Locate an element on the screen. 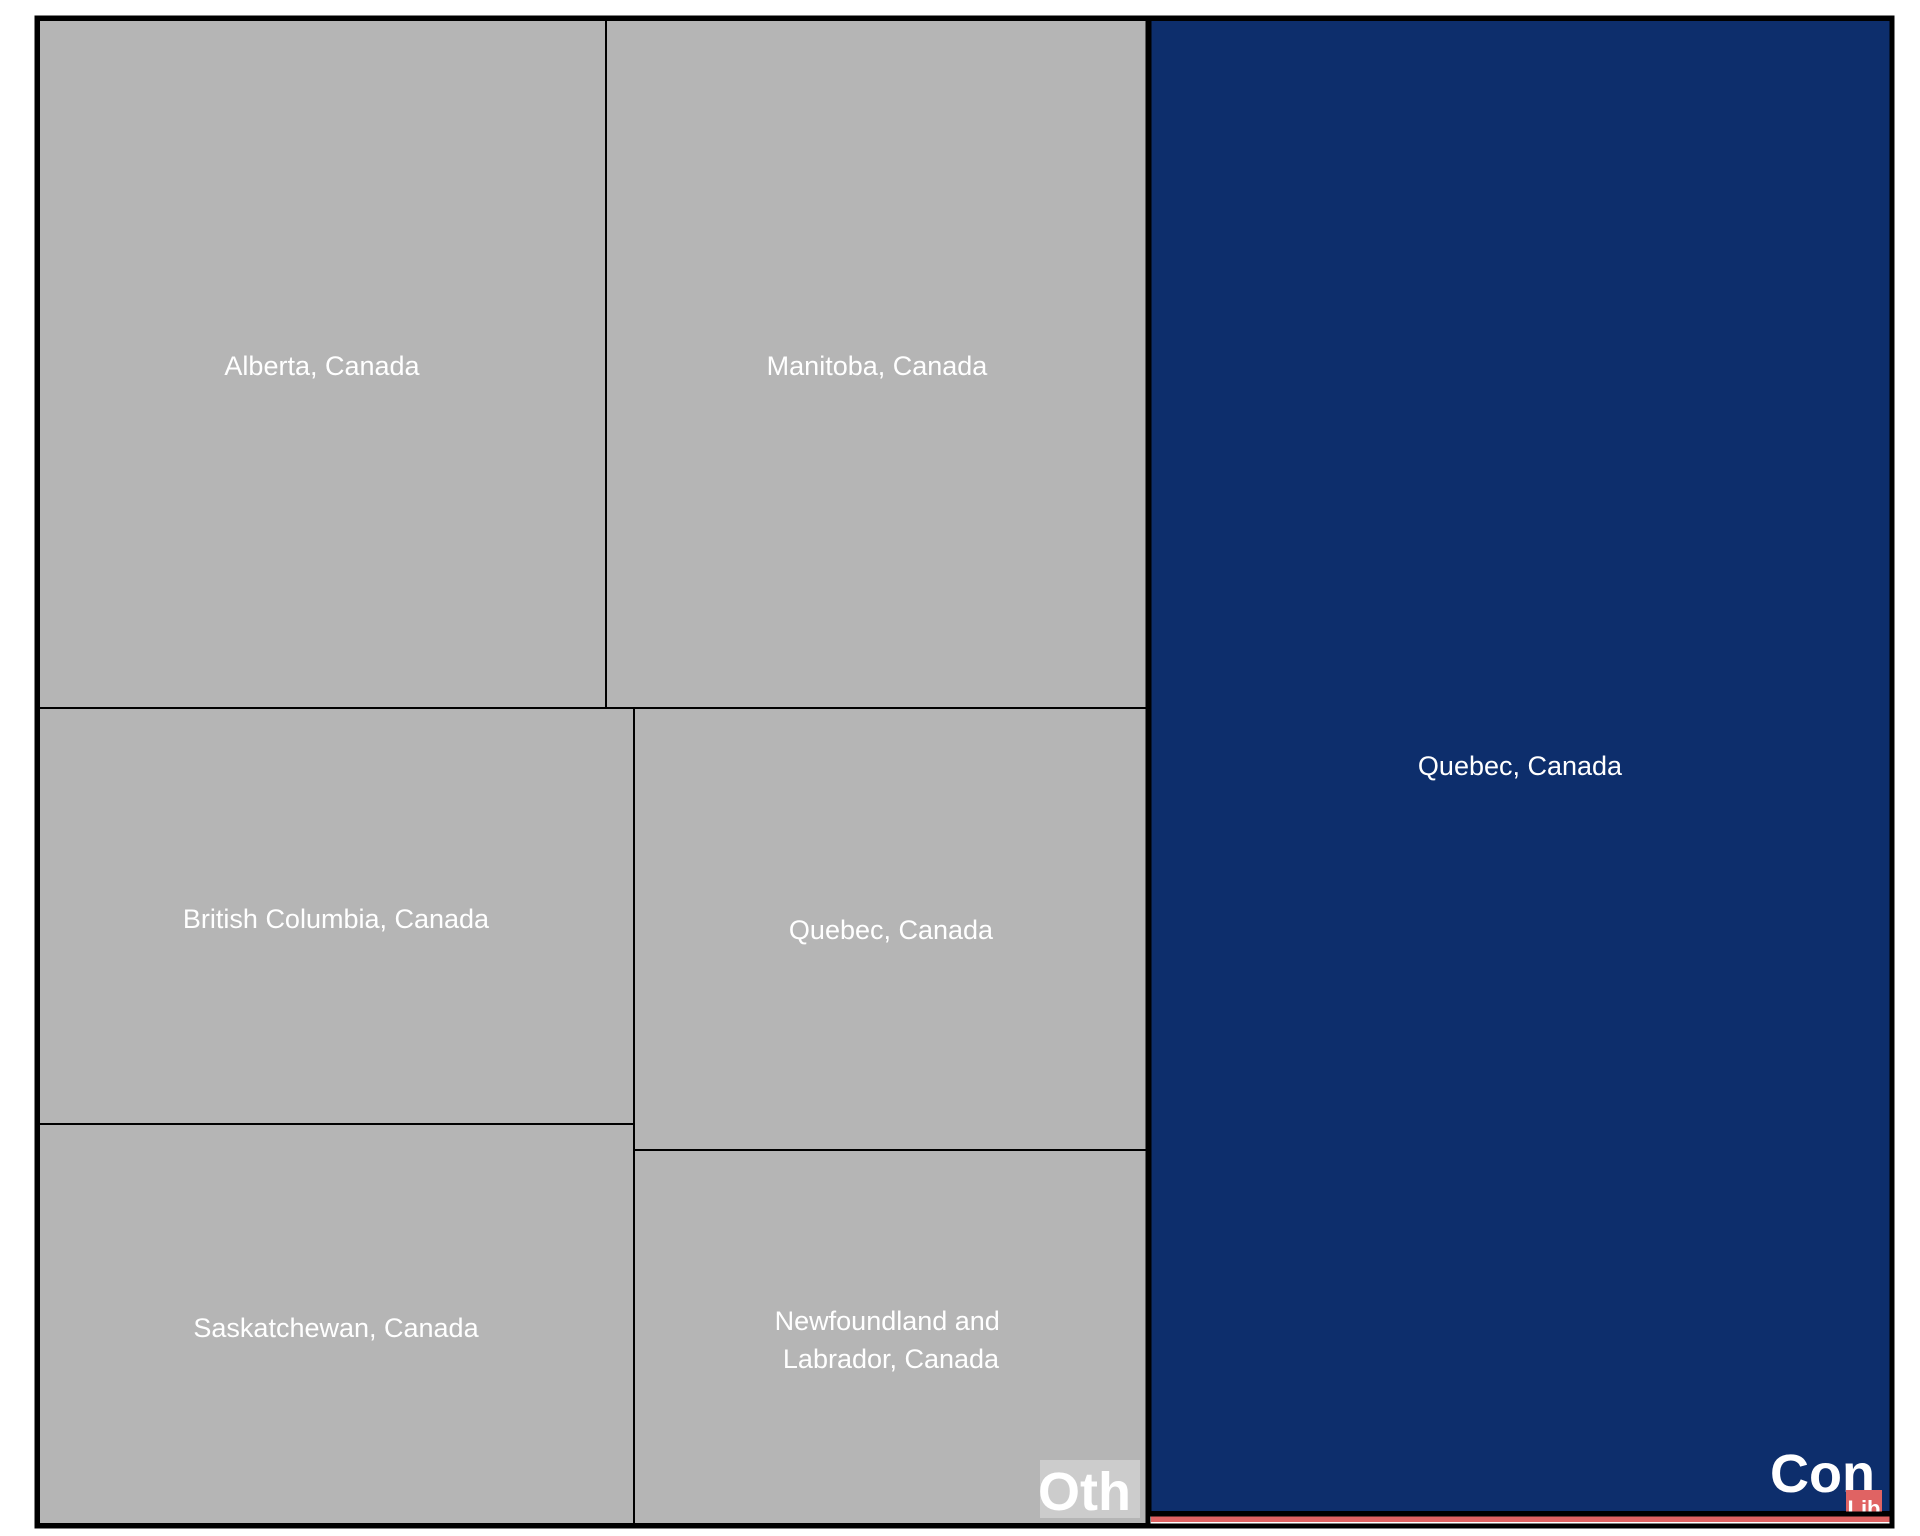 The image size is (1920, 1536). cell-quebec-oth is located at coordinates (891, 929).